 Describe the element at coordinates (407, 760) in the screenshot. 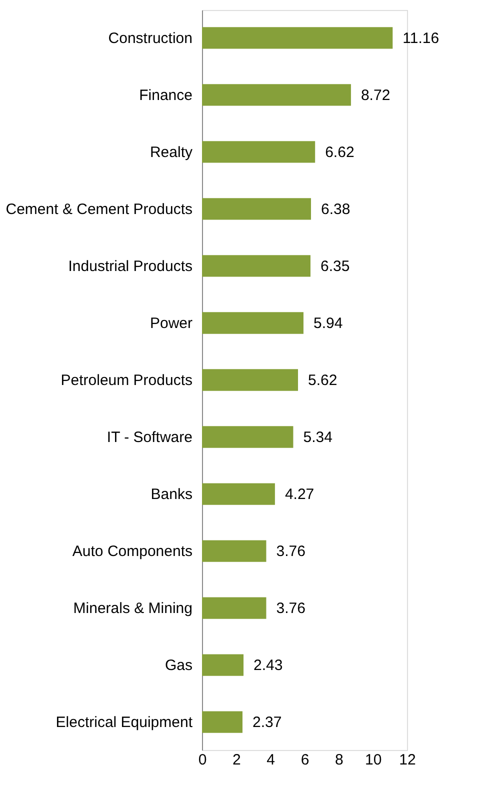

I see `x-tick-label: 12` at that location.